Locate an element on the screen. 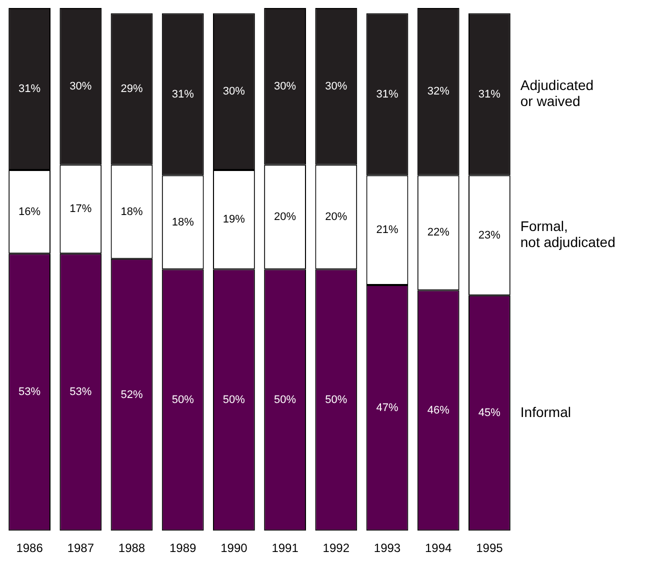 Image resolution: width=655 pixels, height=561 pixels. x-tick-label: 1995 is located at coordinates (490, 548).